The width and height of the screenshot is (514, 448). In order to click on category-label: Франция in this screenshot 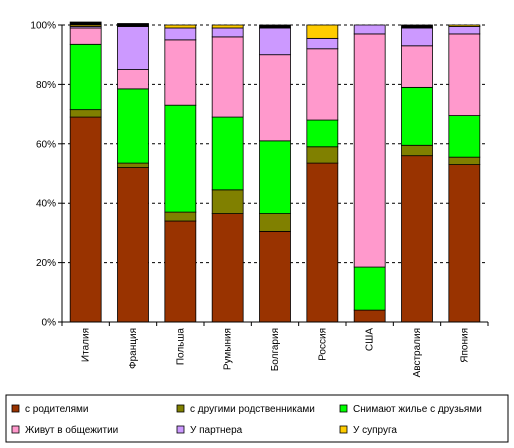, I will do `click(133, 348)`.